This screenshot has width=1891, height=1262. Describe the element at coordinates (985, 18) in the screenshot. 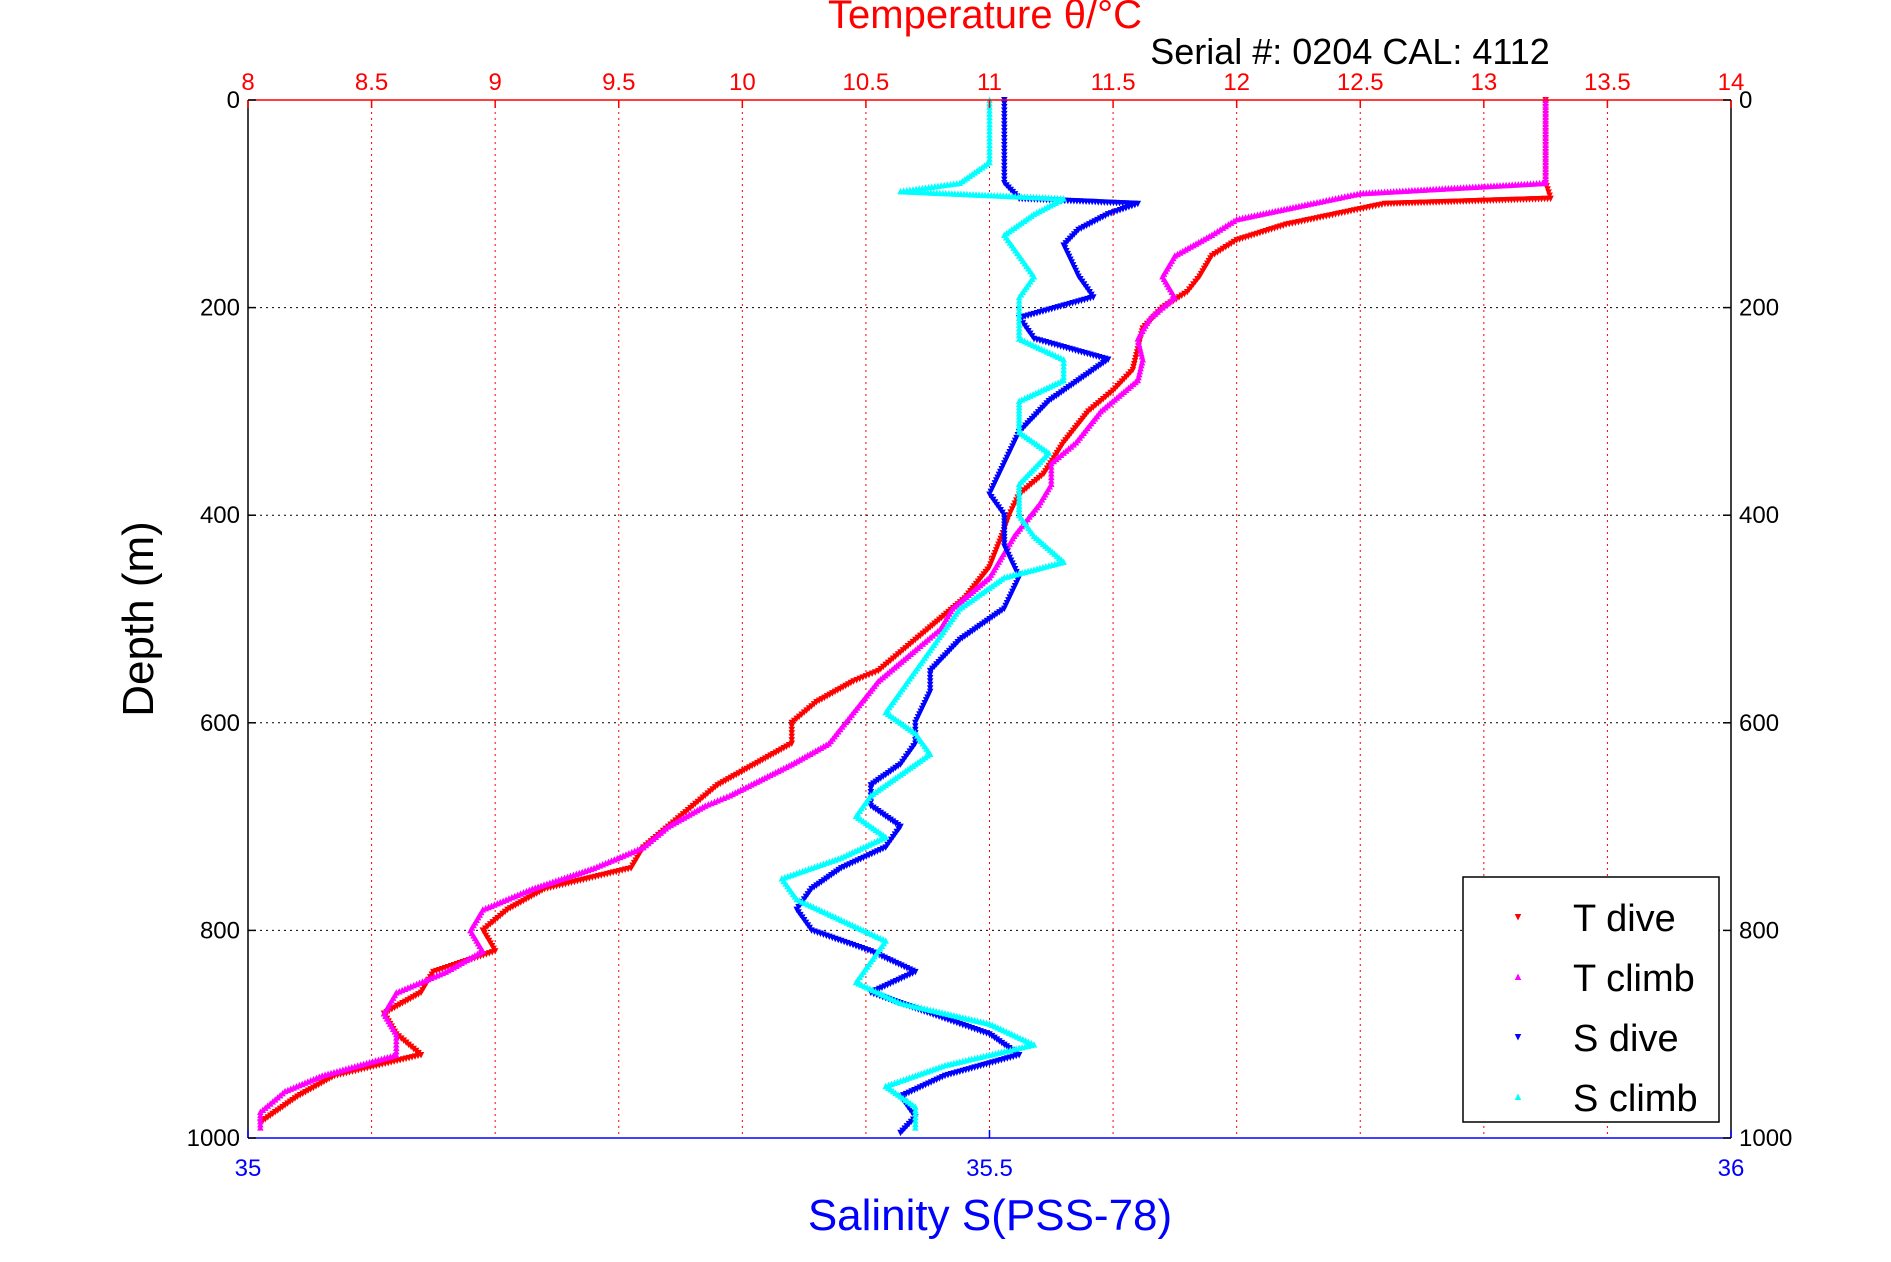

I see `top-axis-label: Temperature θ/°C` at that location.